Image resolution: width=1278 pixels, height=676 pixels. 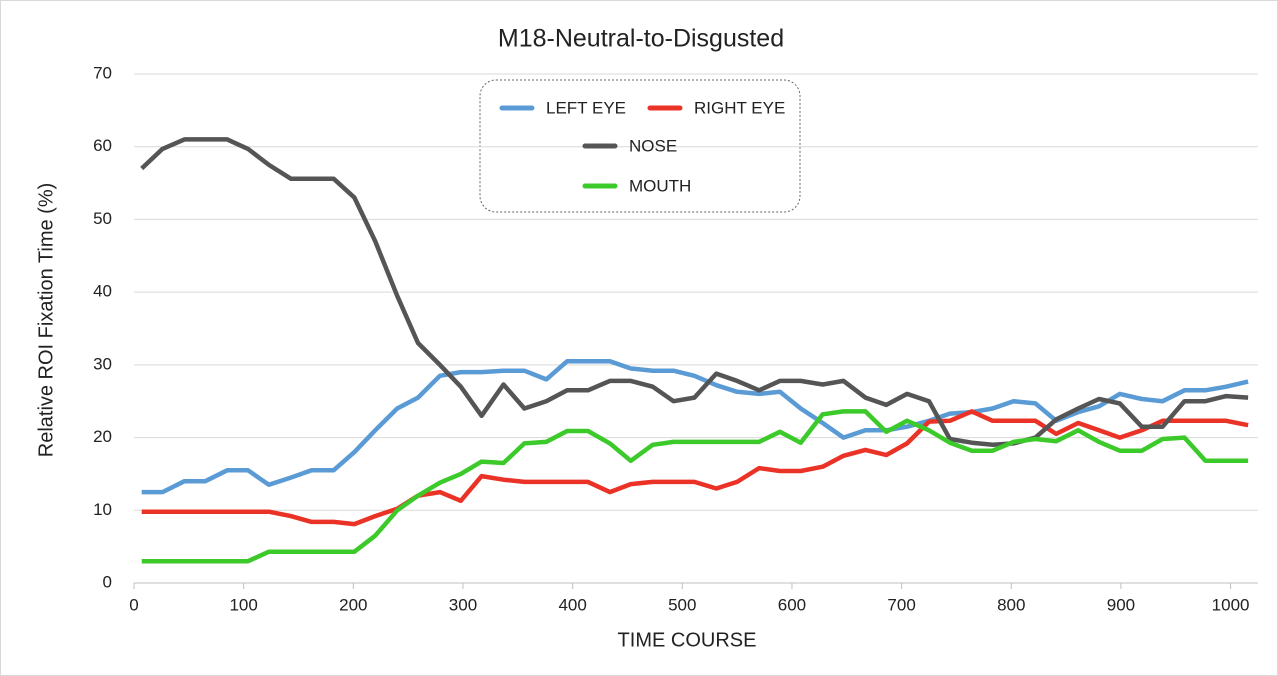 What do you see at coordinates (102, 145) in the screenshot?
I see `y-tick-label: 60` at bounding box center [102, 145].